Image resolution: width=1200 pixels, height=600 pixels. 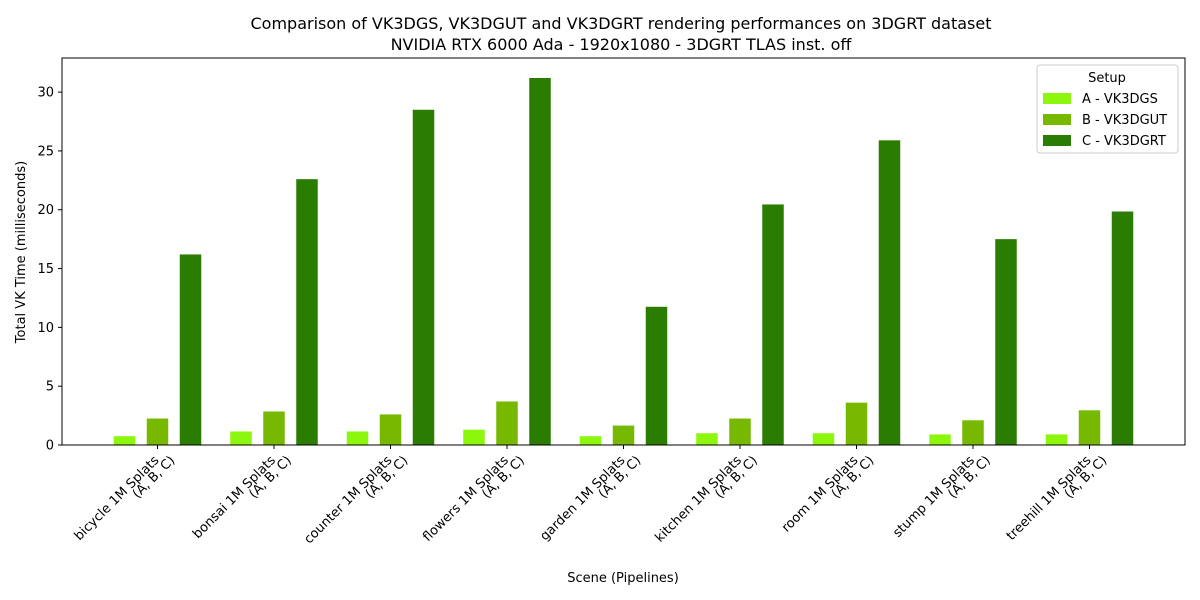 What do you see at coordinates (21, 252) in the screenshot?
I see `y-axis-label: Total VK Time (milliseconds)` at bounding box center [21, 252].